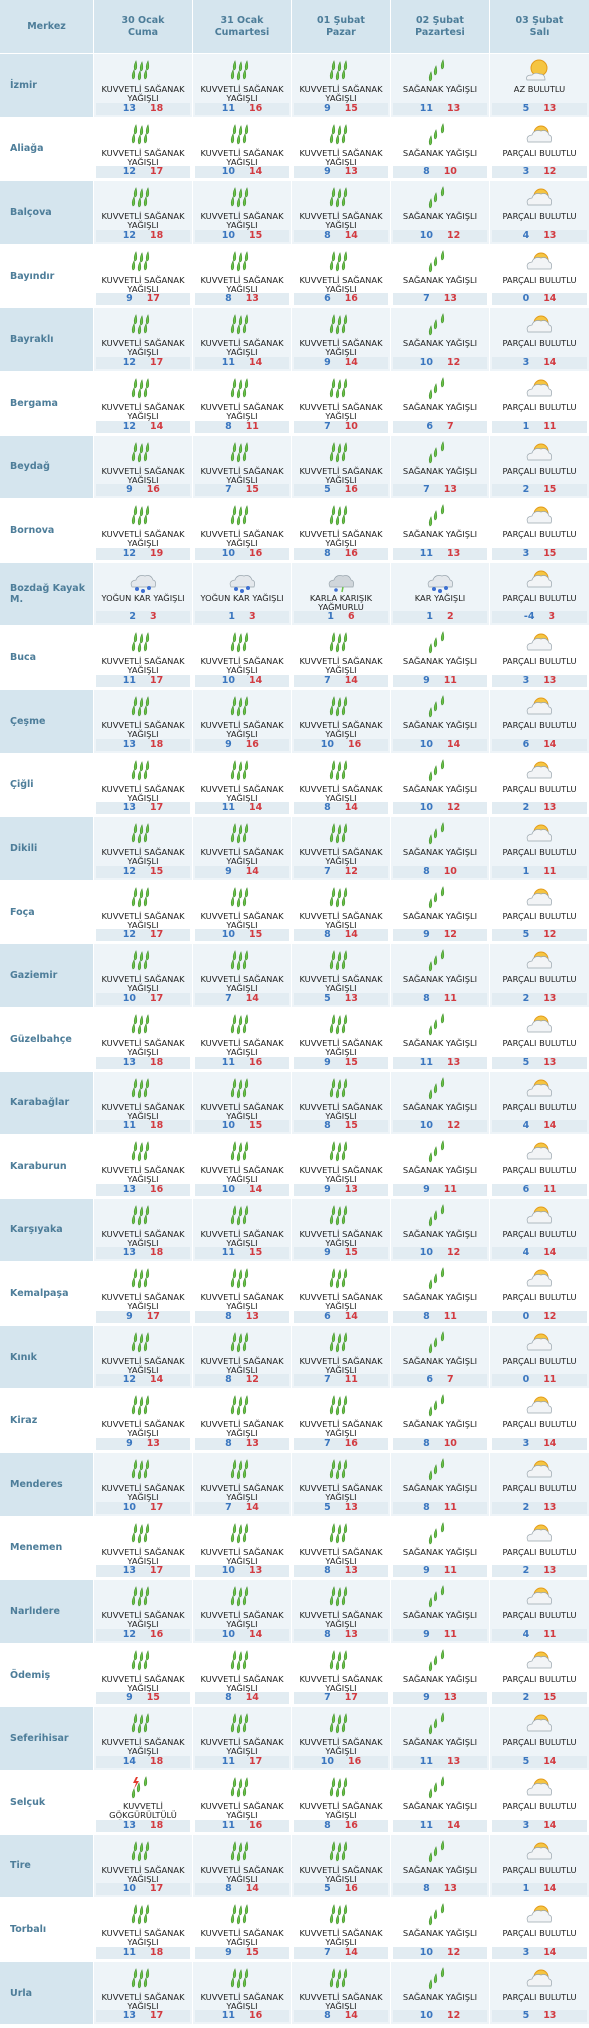 The height and width of the screenshot is (2028, 589). What do you see at coordinates (242, 1189) in the screenshot?
I see `temperatures: 10 14` at bounding box center [242, 1189].